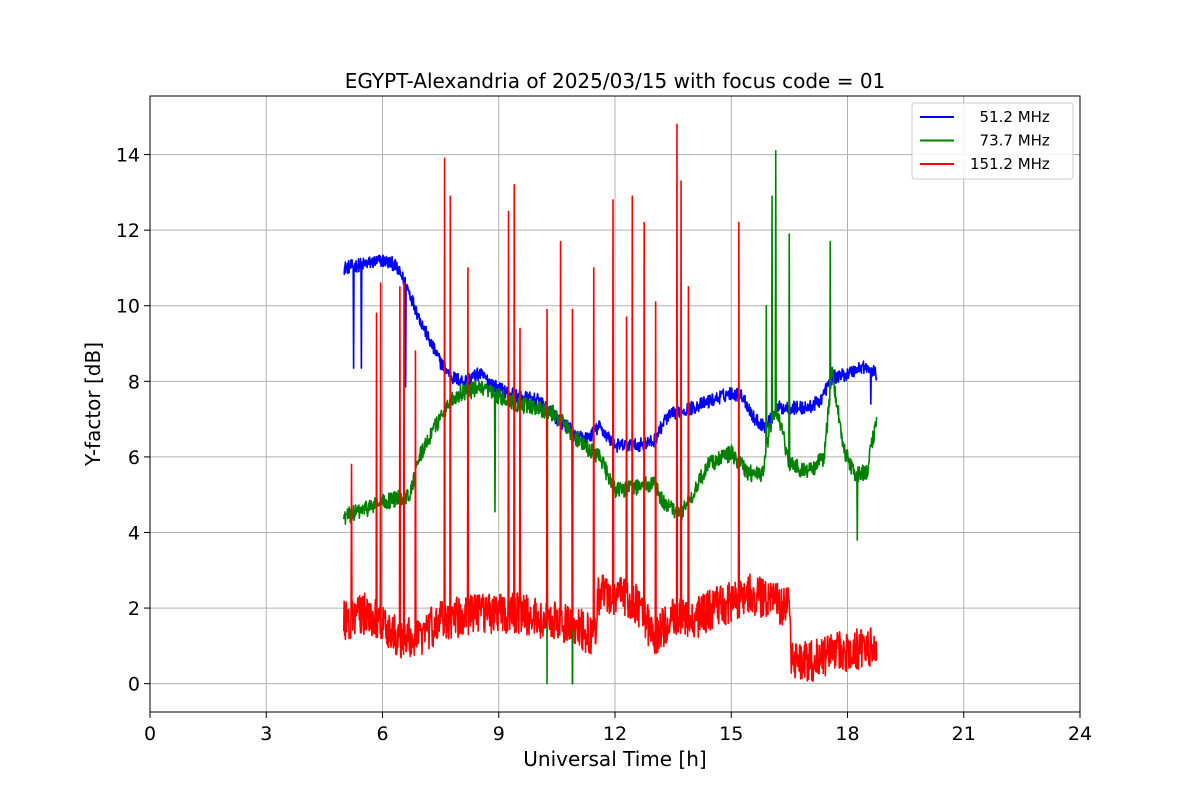  What do you see at coordinates (134, 609) in the screenshot?
I see `y-tick-label: 2` at bounding box center [134, 609].